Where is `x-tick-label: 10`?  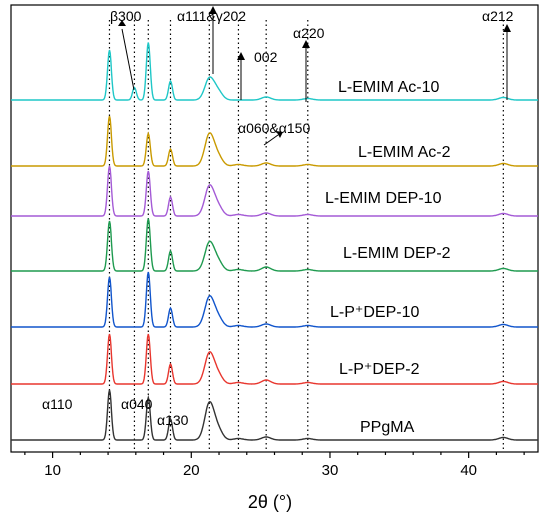
x-tick-label: 10 is located at coordinates (52, 470).